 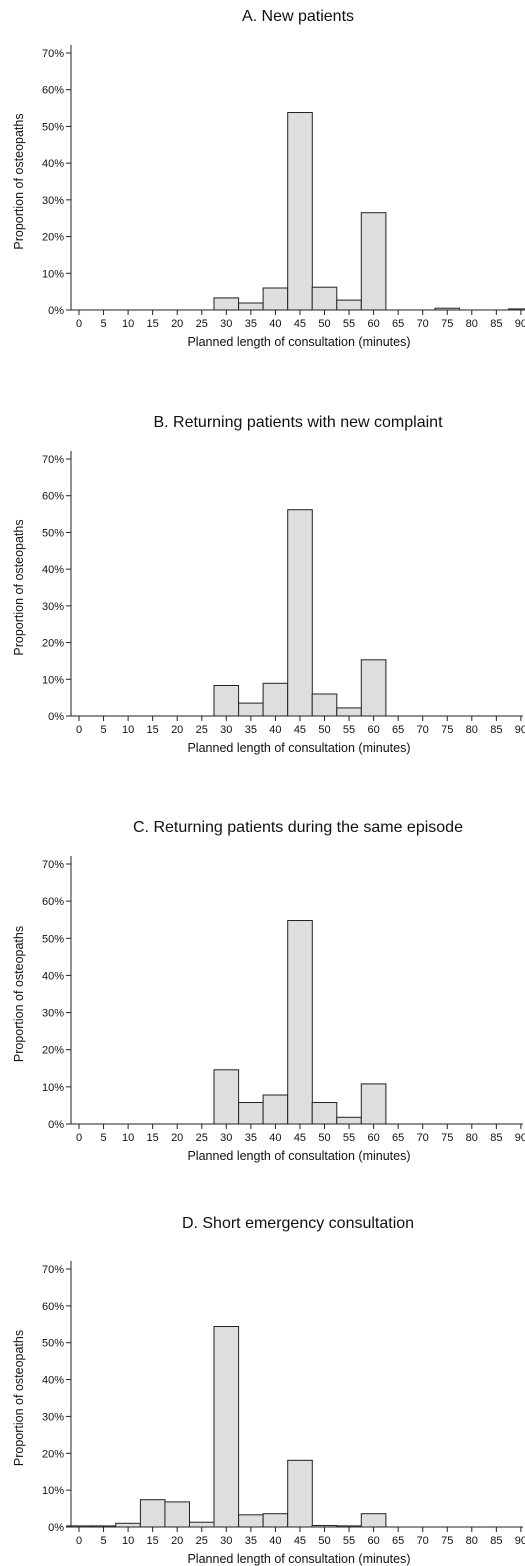 What do you see at coordinates (300, 1022) in the screenshot?
I see `bar-45-min` at bounding box center [300, 1022].